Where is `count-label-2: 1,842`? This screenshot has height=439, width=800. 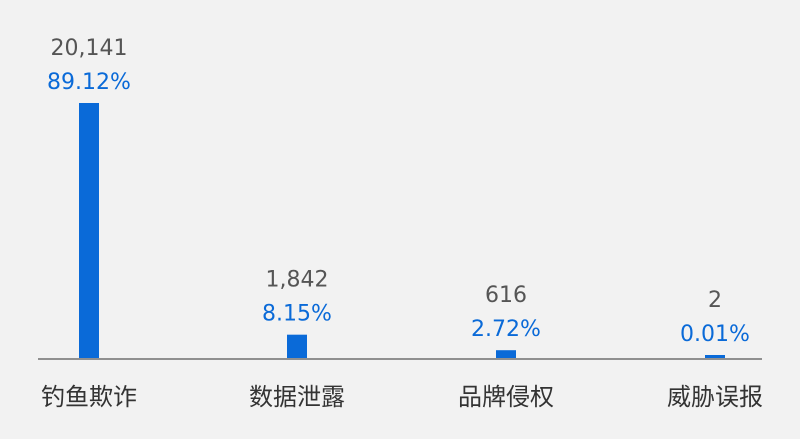 count-label-2: 1,842 is located at coordinates (297, 280).